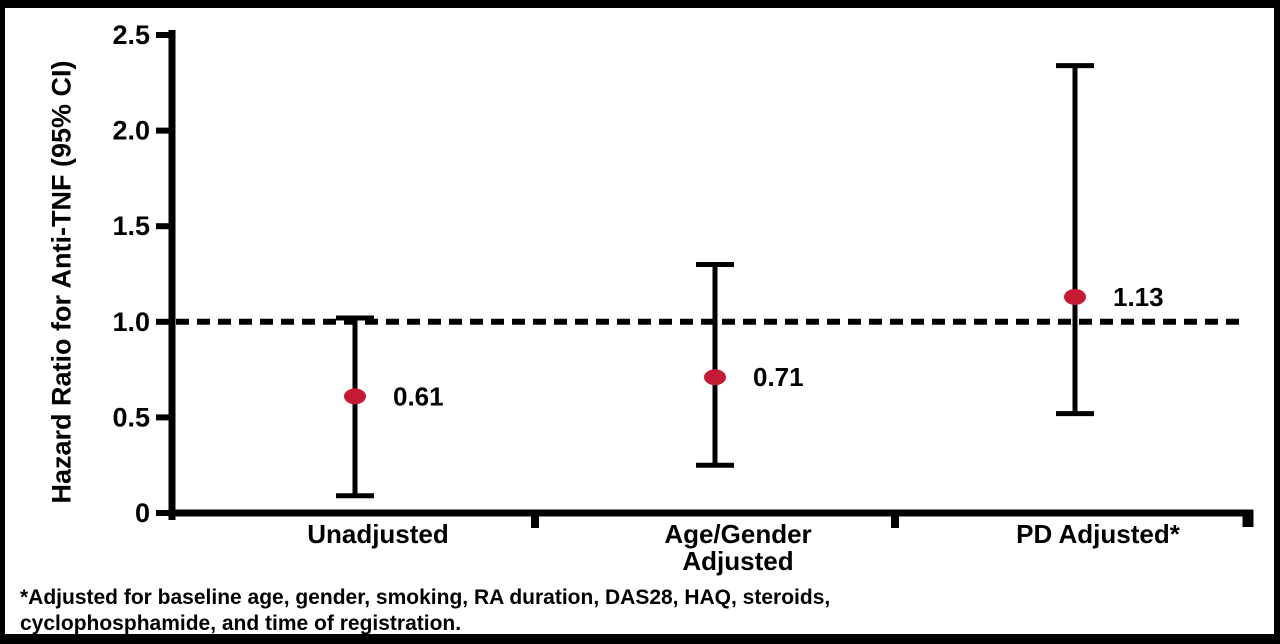  Describe the element at coordinates (1098, 534) in the screenshot. I see `category-label: PD Adjusted*` at that location.